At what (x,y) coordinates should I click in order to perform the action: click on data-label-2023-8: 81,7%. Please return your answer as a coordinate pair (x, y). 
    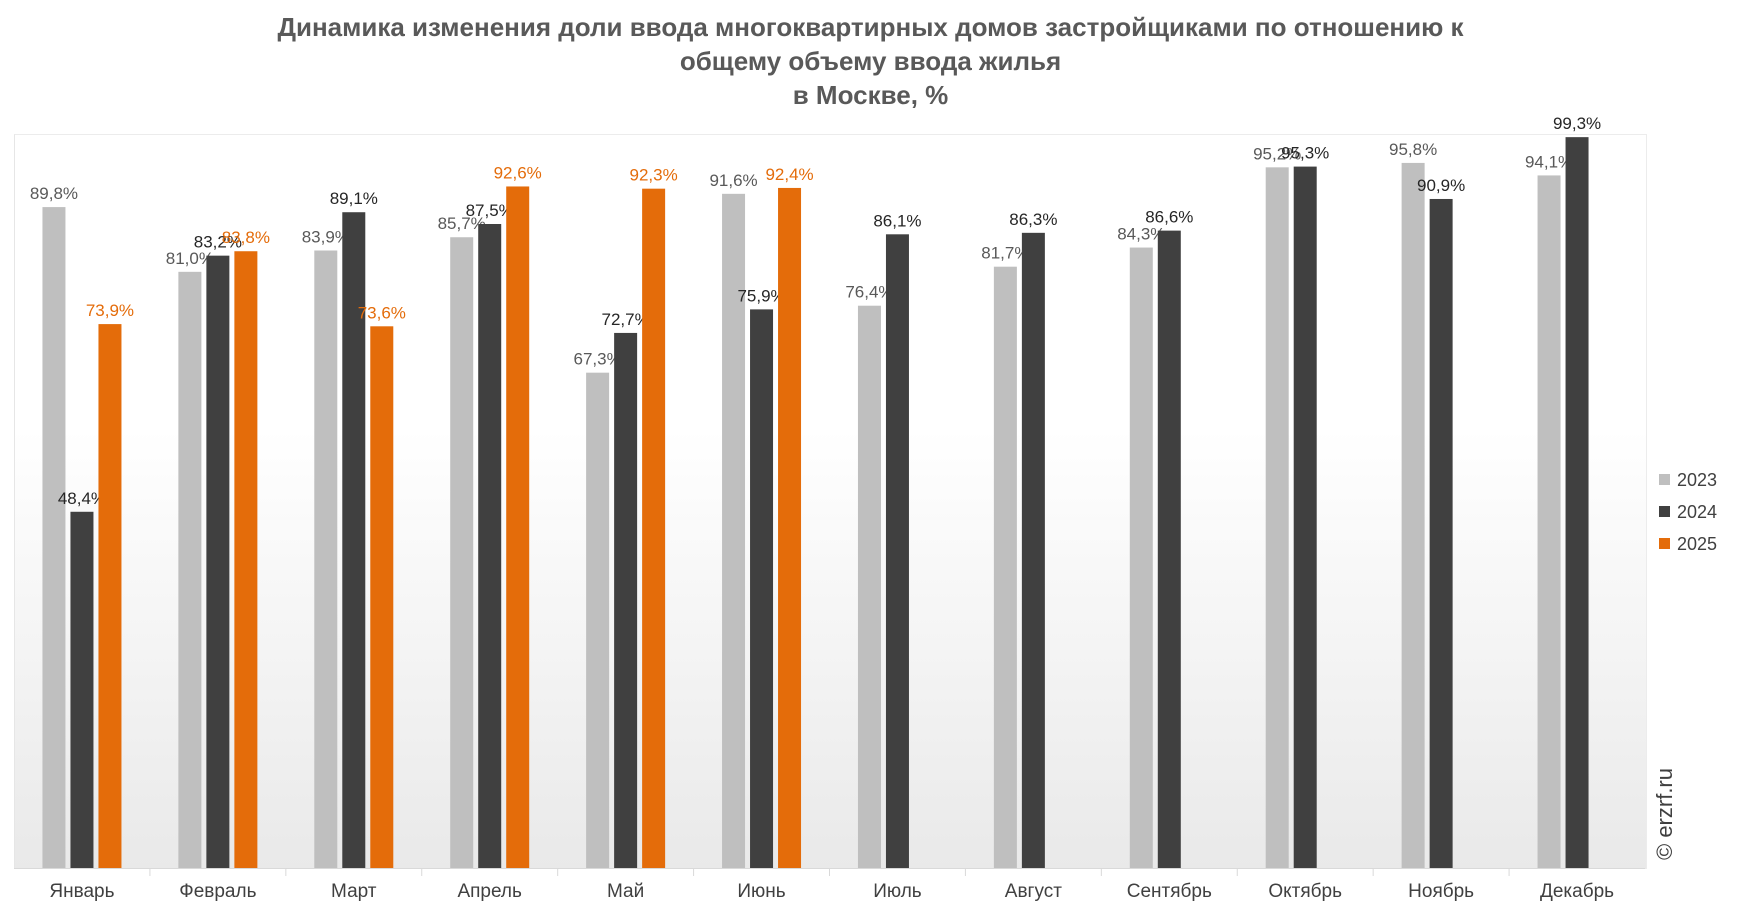
    Looking at the image, I should click on (1005, 253).